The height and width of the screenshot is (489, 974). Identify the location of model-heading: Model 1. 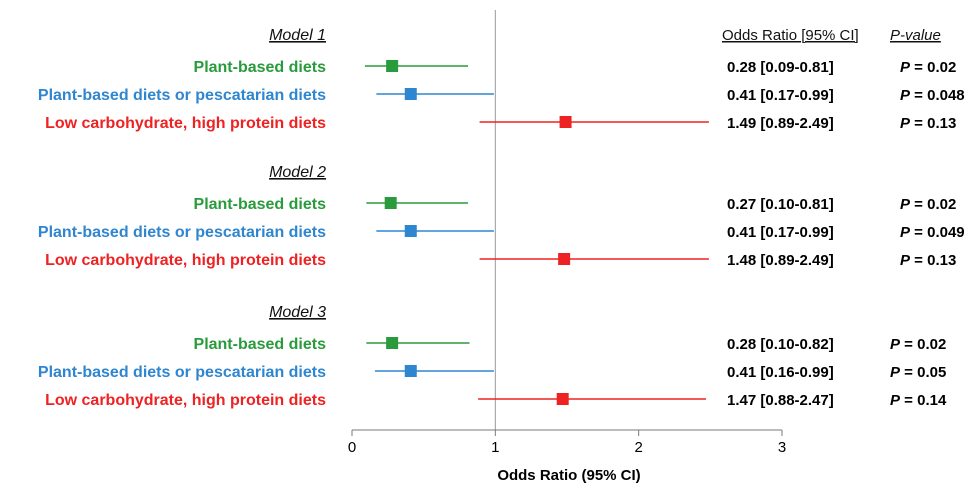
(297, 35).